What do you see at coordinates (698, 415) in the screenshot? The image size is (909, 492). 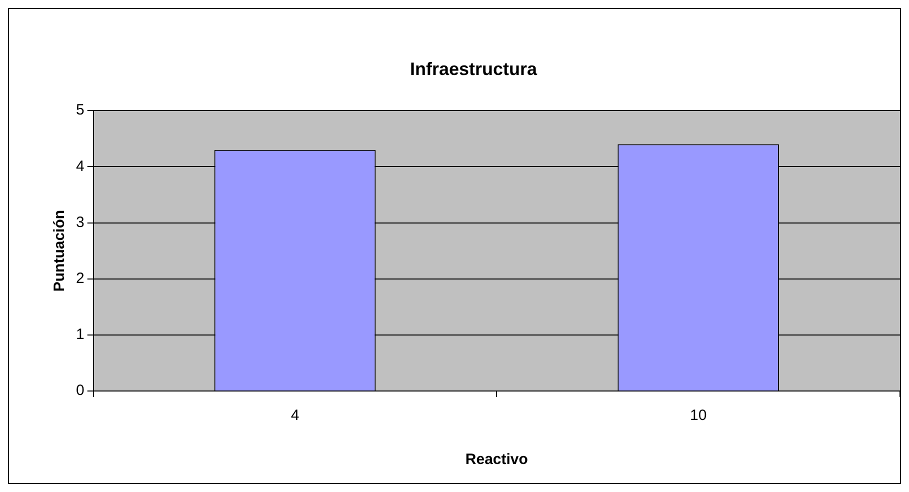 I see `x-tick-label: 10` at bounding box center [698, 415].